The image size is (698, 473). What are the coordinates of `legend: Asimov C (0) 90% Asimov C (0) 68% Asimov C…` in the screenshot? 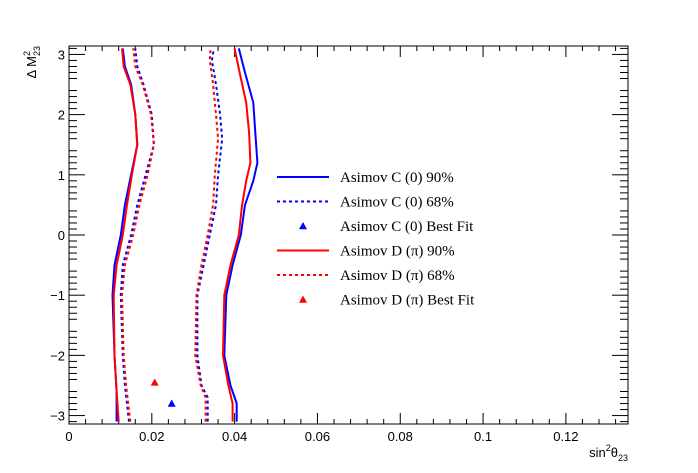 It's located at (376, 239).